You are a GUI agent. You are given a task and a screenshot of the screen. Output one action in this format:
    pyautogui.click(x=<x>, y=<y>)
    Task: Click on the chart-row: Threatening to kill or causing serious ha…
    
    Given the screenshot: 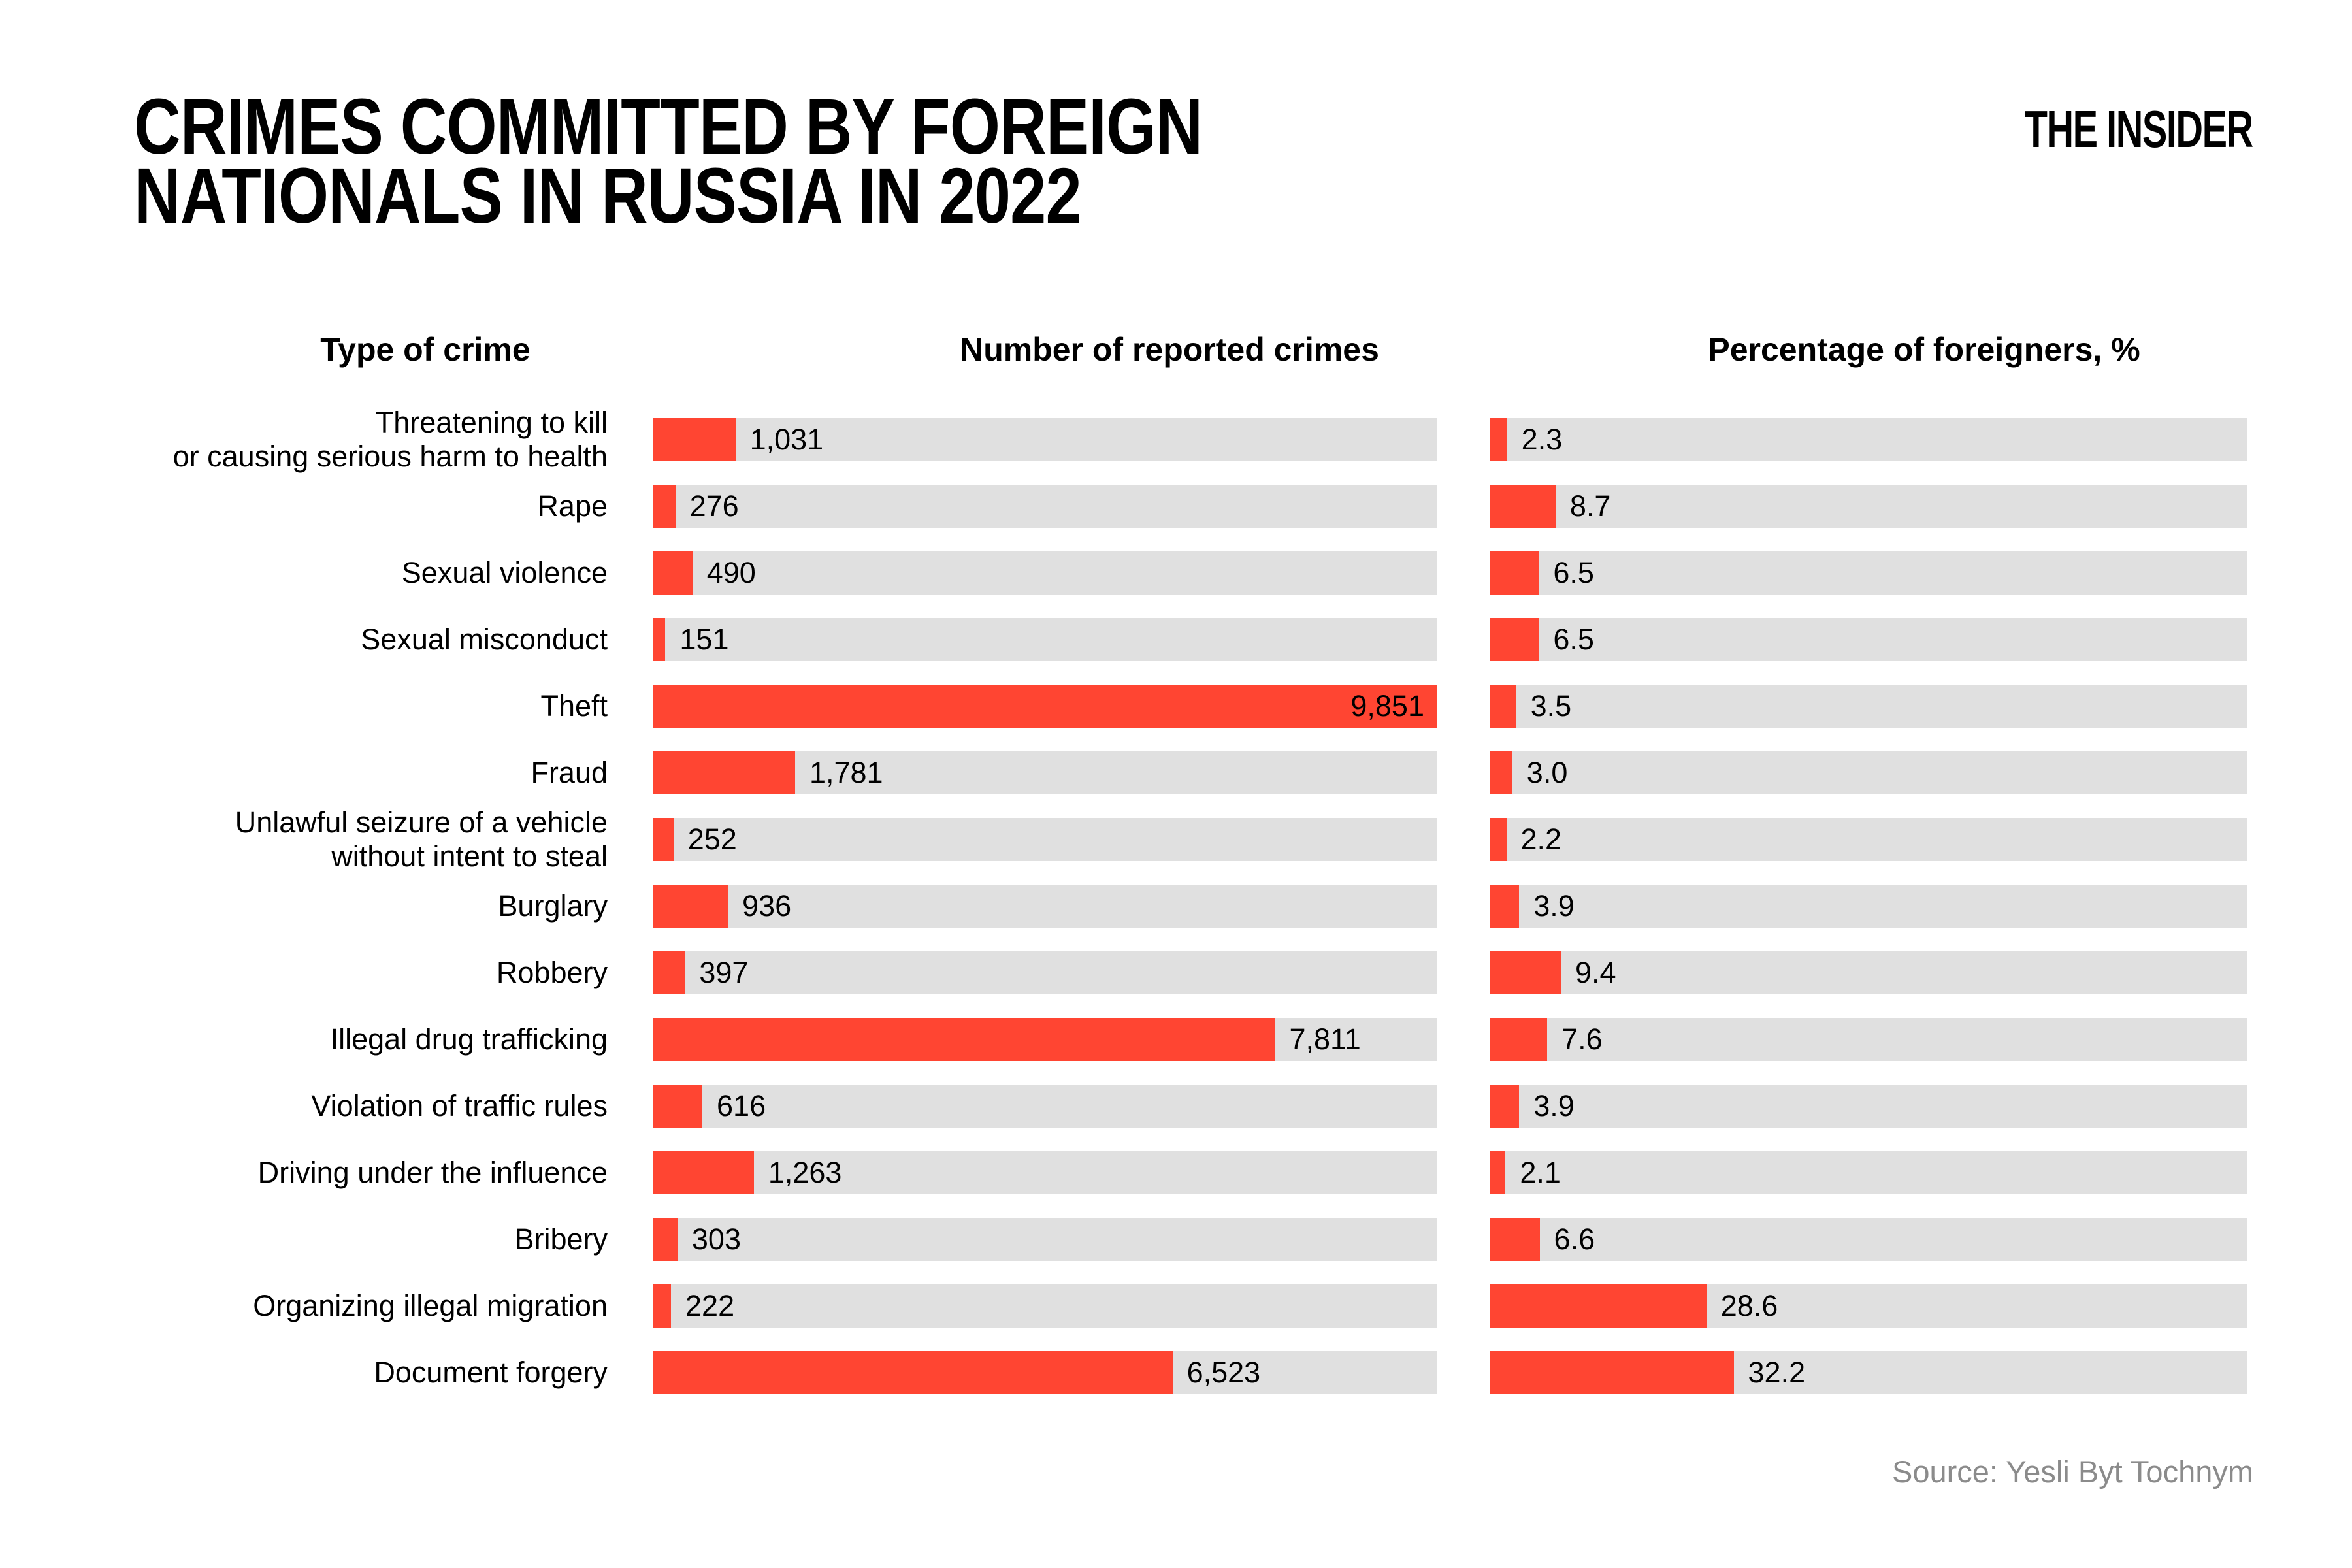 What is the action you would take?
    pyautogui.click(x=1176, y=439)
    